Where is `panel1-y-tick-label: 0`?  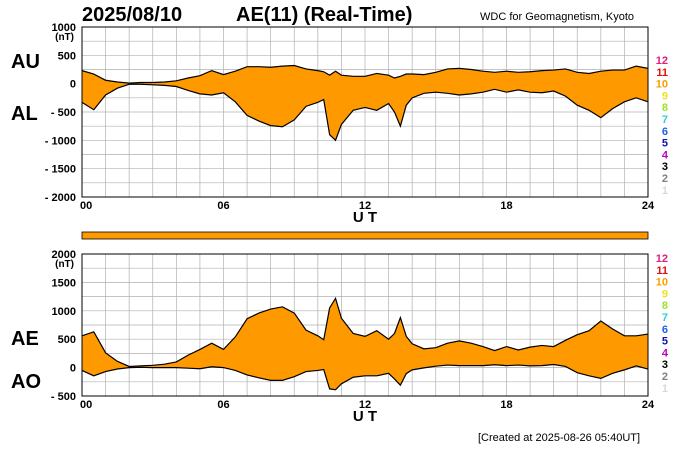
panel1-y-tick-label: 0 is located at coordinates (73, 85).